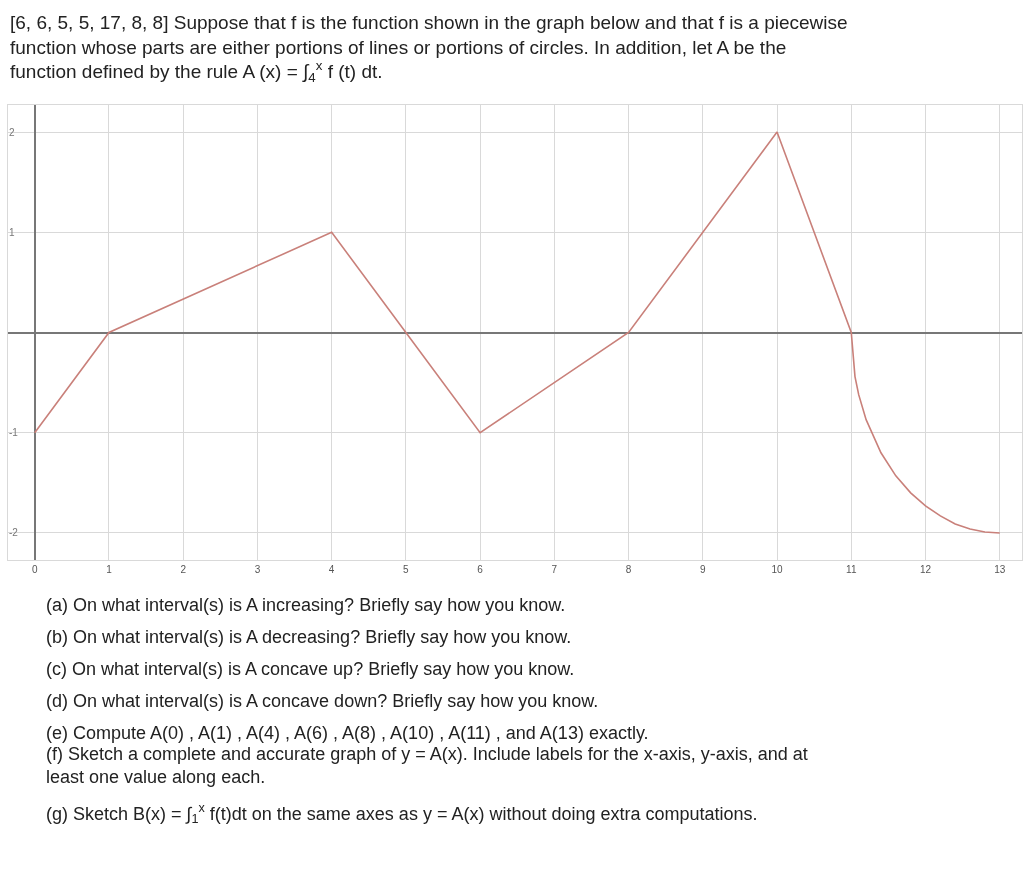 This screenshot has width=1024, height=870. I want to click on text: (d) On what interval(s) is A concave down? Briefly say how you know., so click(322, 701).